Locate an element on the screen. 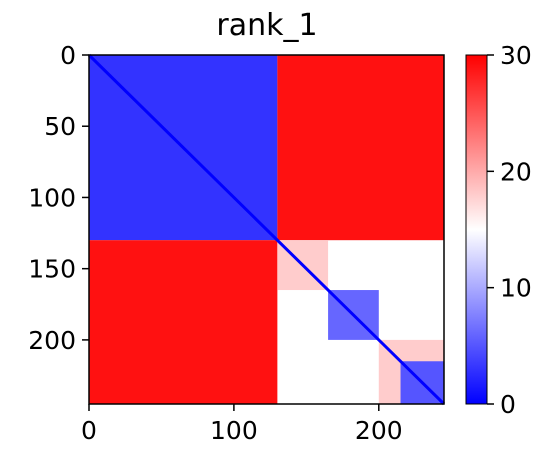  y-axis: 0 50 100 150 200 is located at coordinates (58, 198).